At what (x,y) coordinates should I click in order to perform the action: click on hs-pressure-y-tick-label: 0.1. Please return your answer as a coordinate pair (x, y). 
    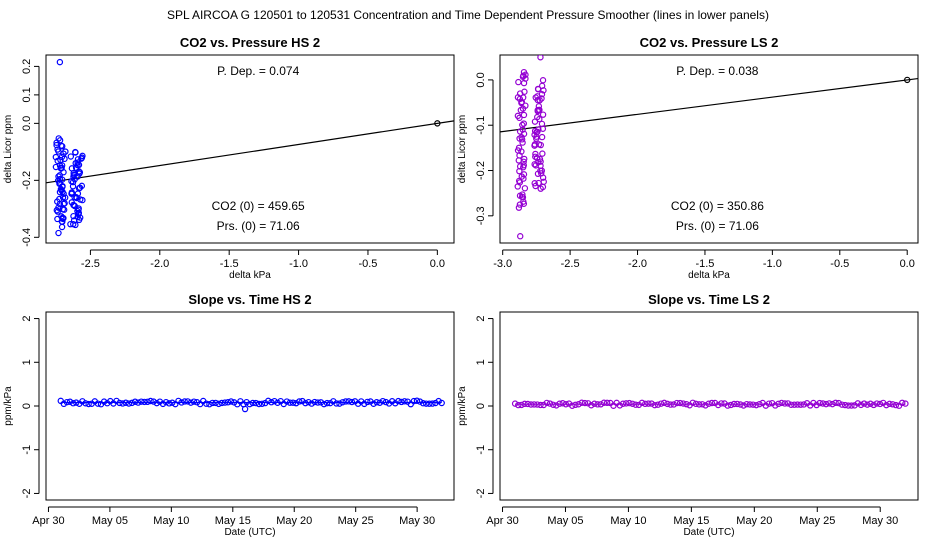
    Looking at the image, I should click on (27, 94).